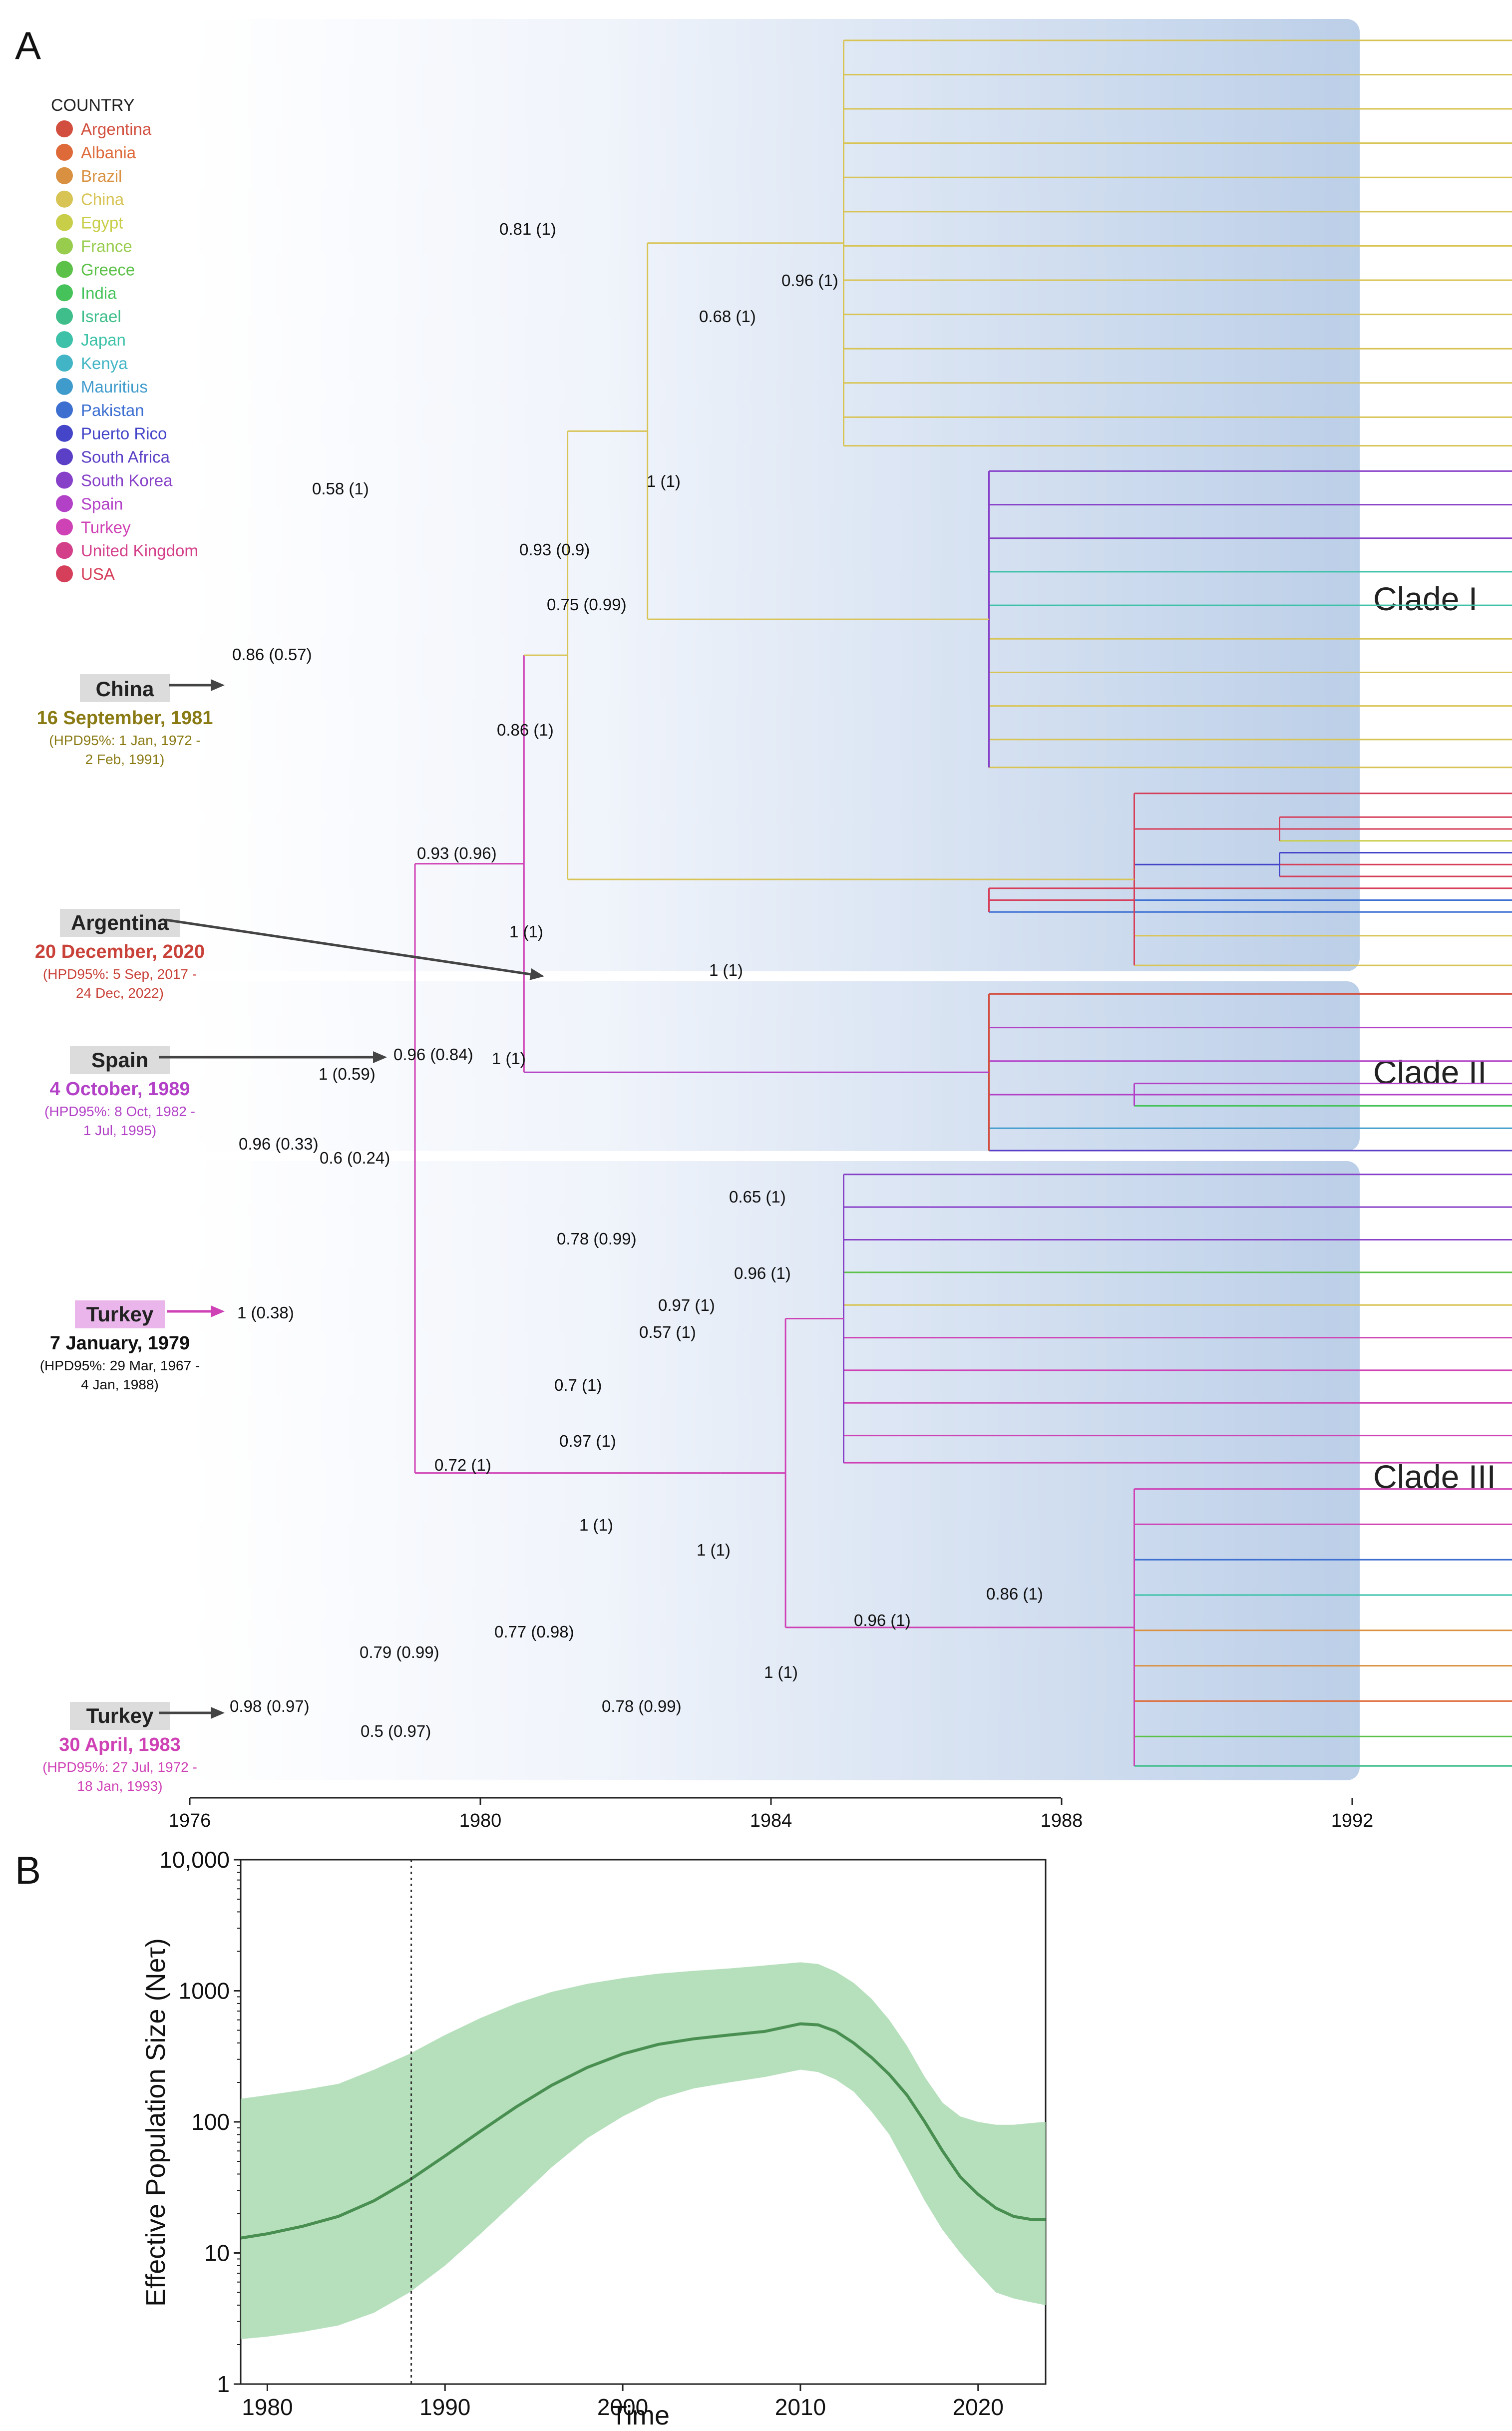 This screenshot has width=1512, height=2431. I want to click on legend-title: COUNTRY, so click(93, 105).